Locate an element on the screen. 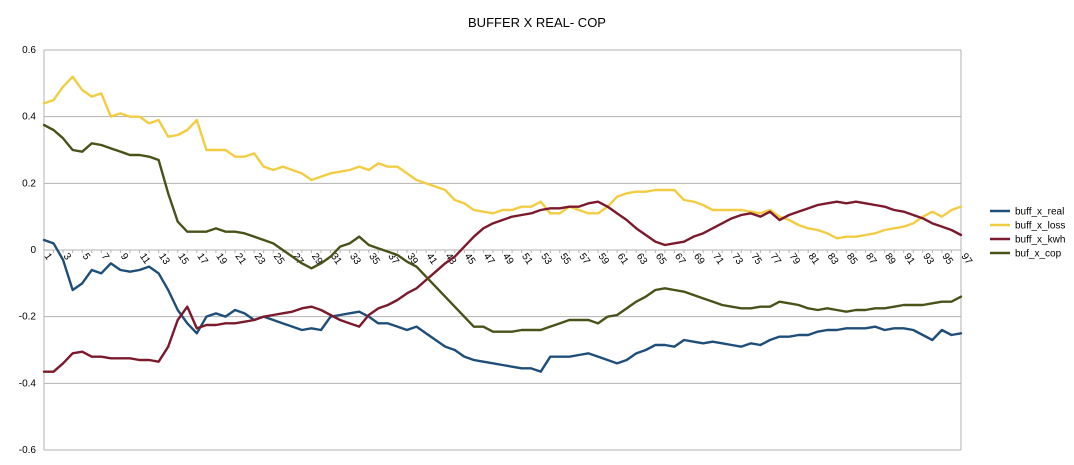 The width and height of the screenshot is (1074, 465). x-tick-label: 77 is located at coordinates (776, 259).